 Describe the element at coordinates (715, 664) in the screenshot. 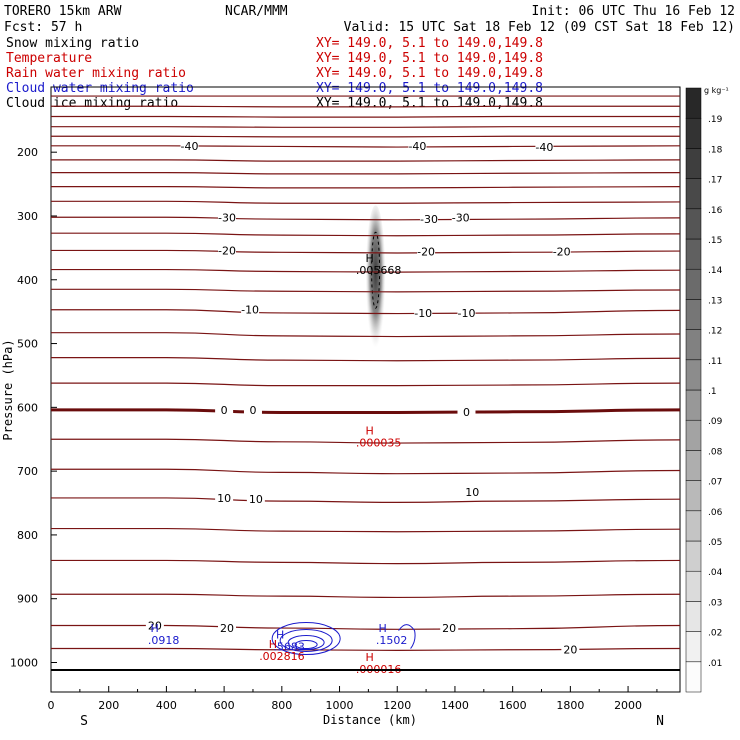

I see `colorbar-label: .01` at that location.